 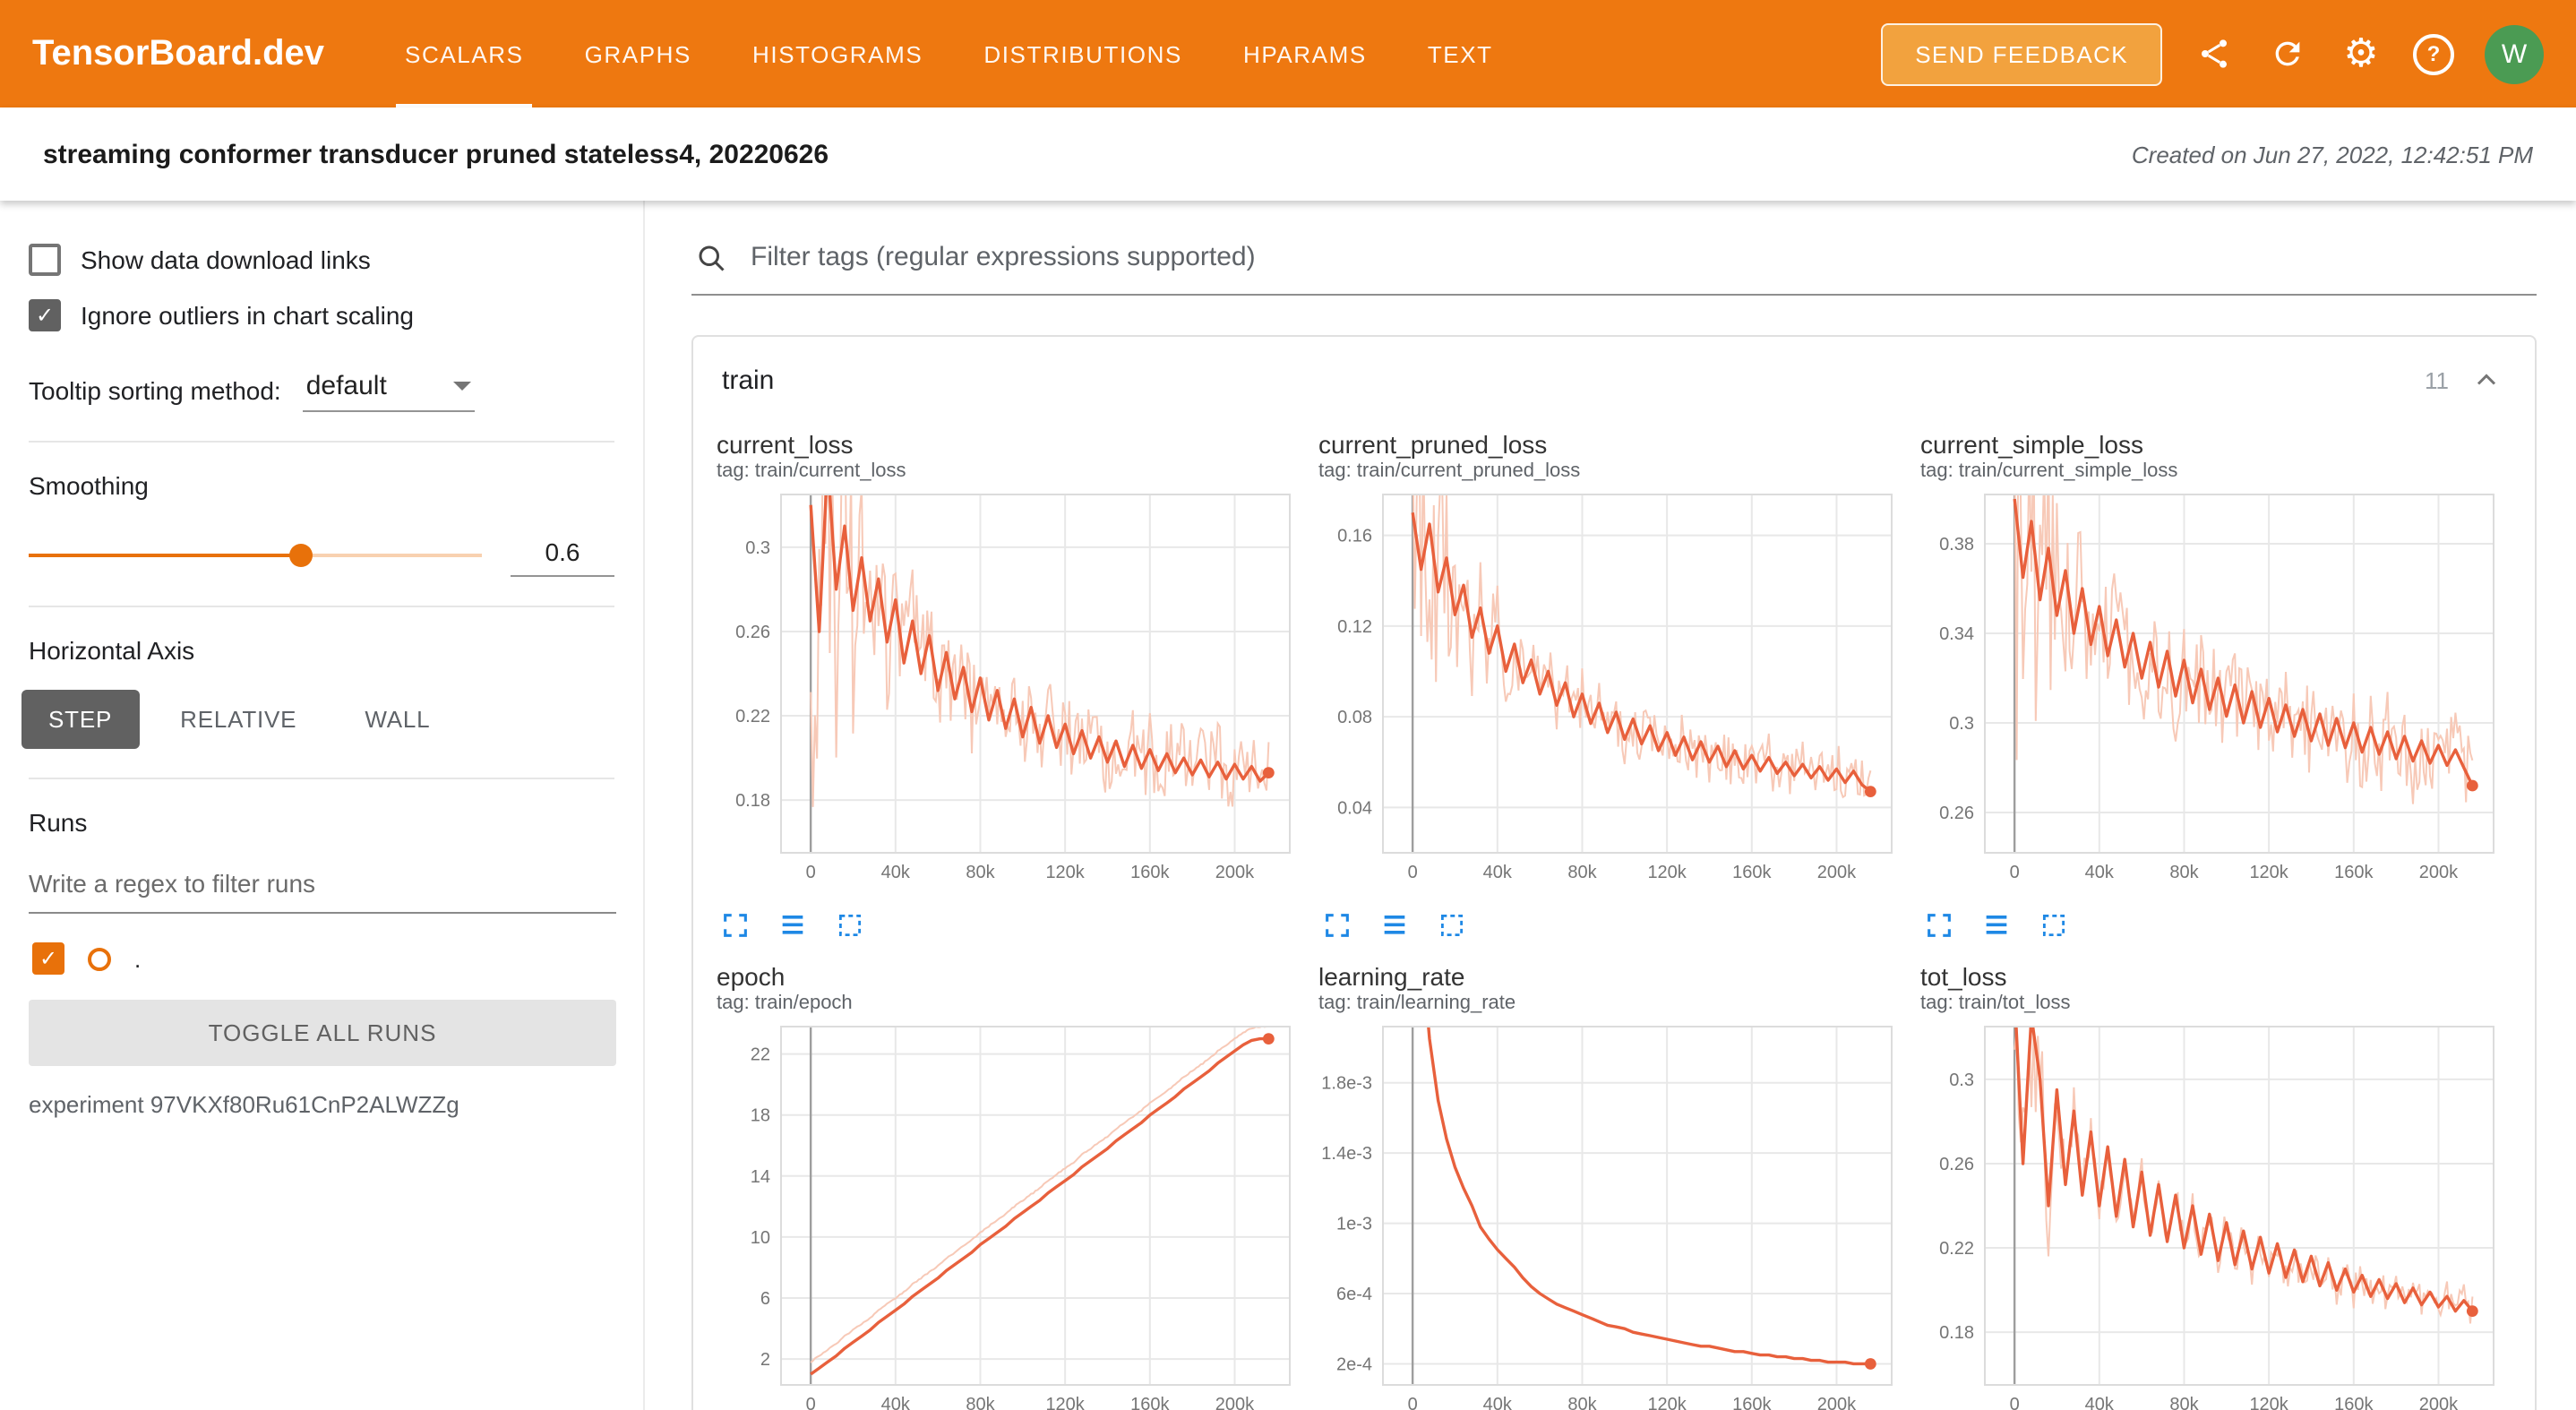 I want to click on y-tick-label: 1.8e-3, so click(x=1346, y=1084).